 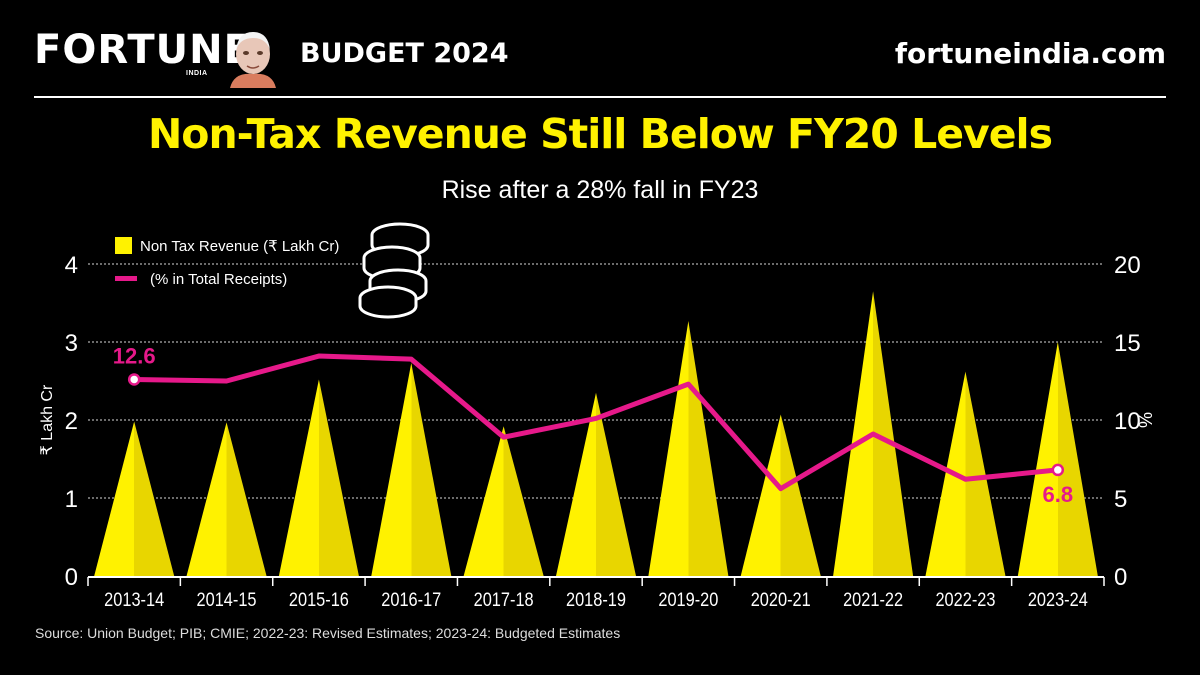 What do you see at coordinates (1120, 577) in the screenshot?
I see `y2-tick-label: 0` at bounding box center [1120, 577].